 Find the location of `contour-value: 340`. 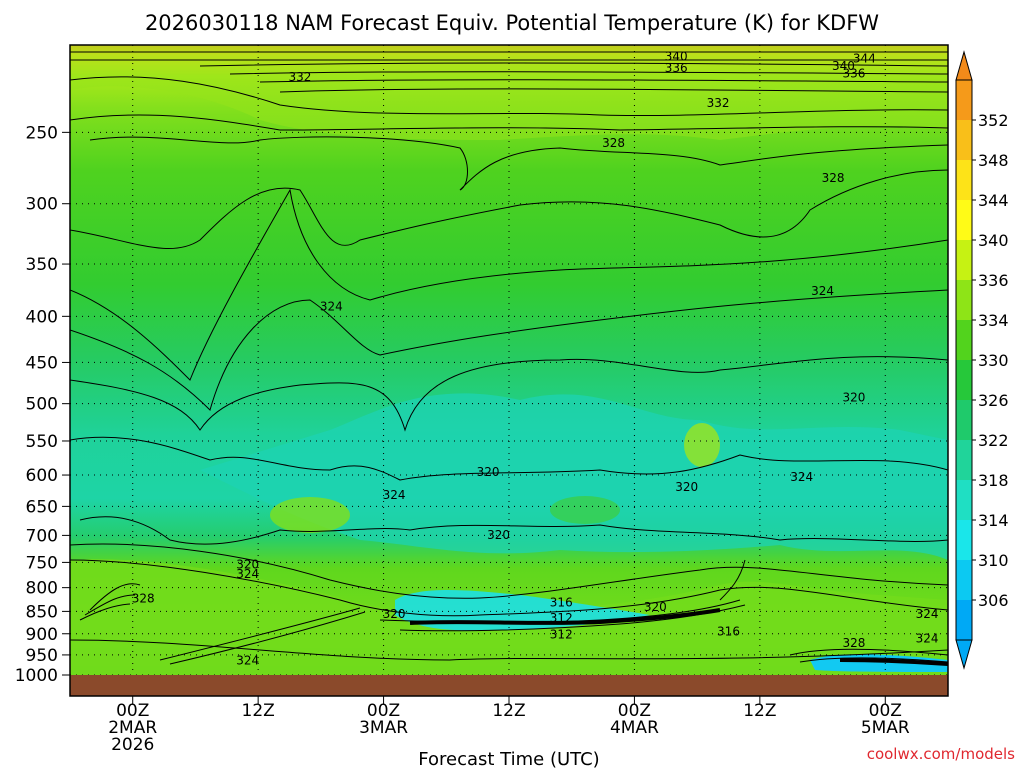

contour-value: 340 is located at coordinates (843, 66).